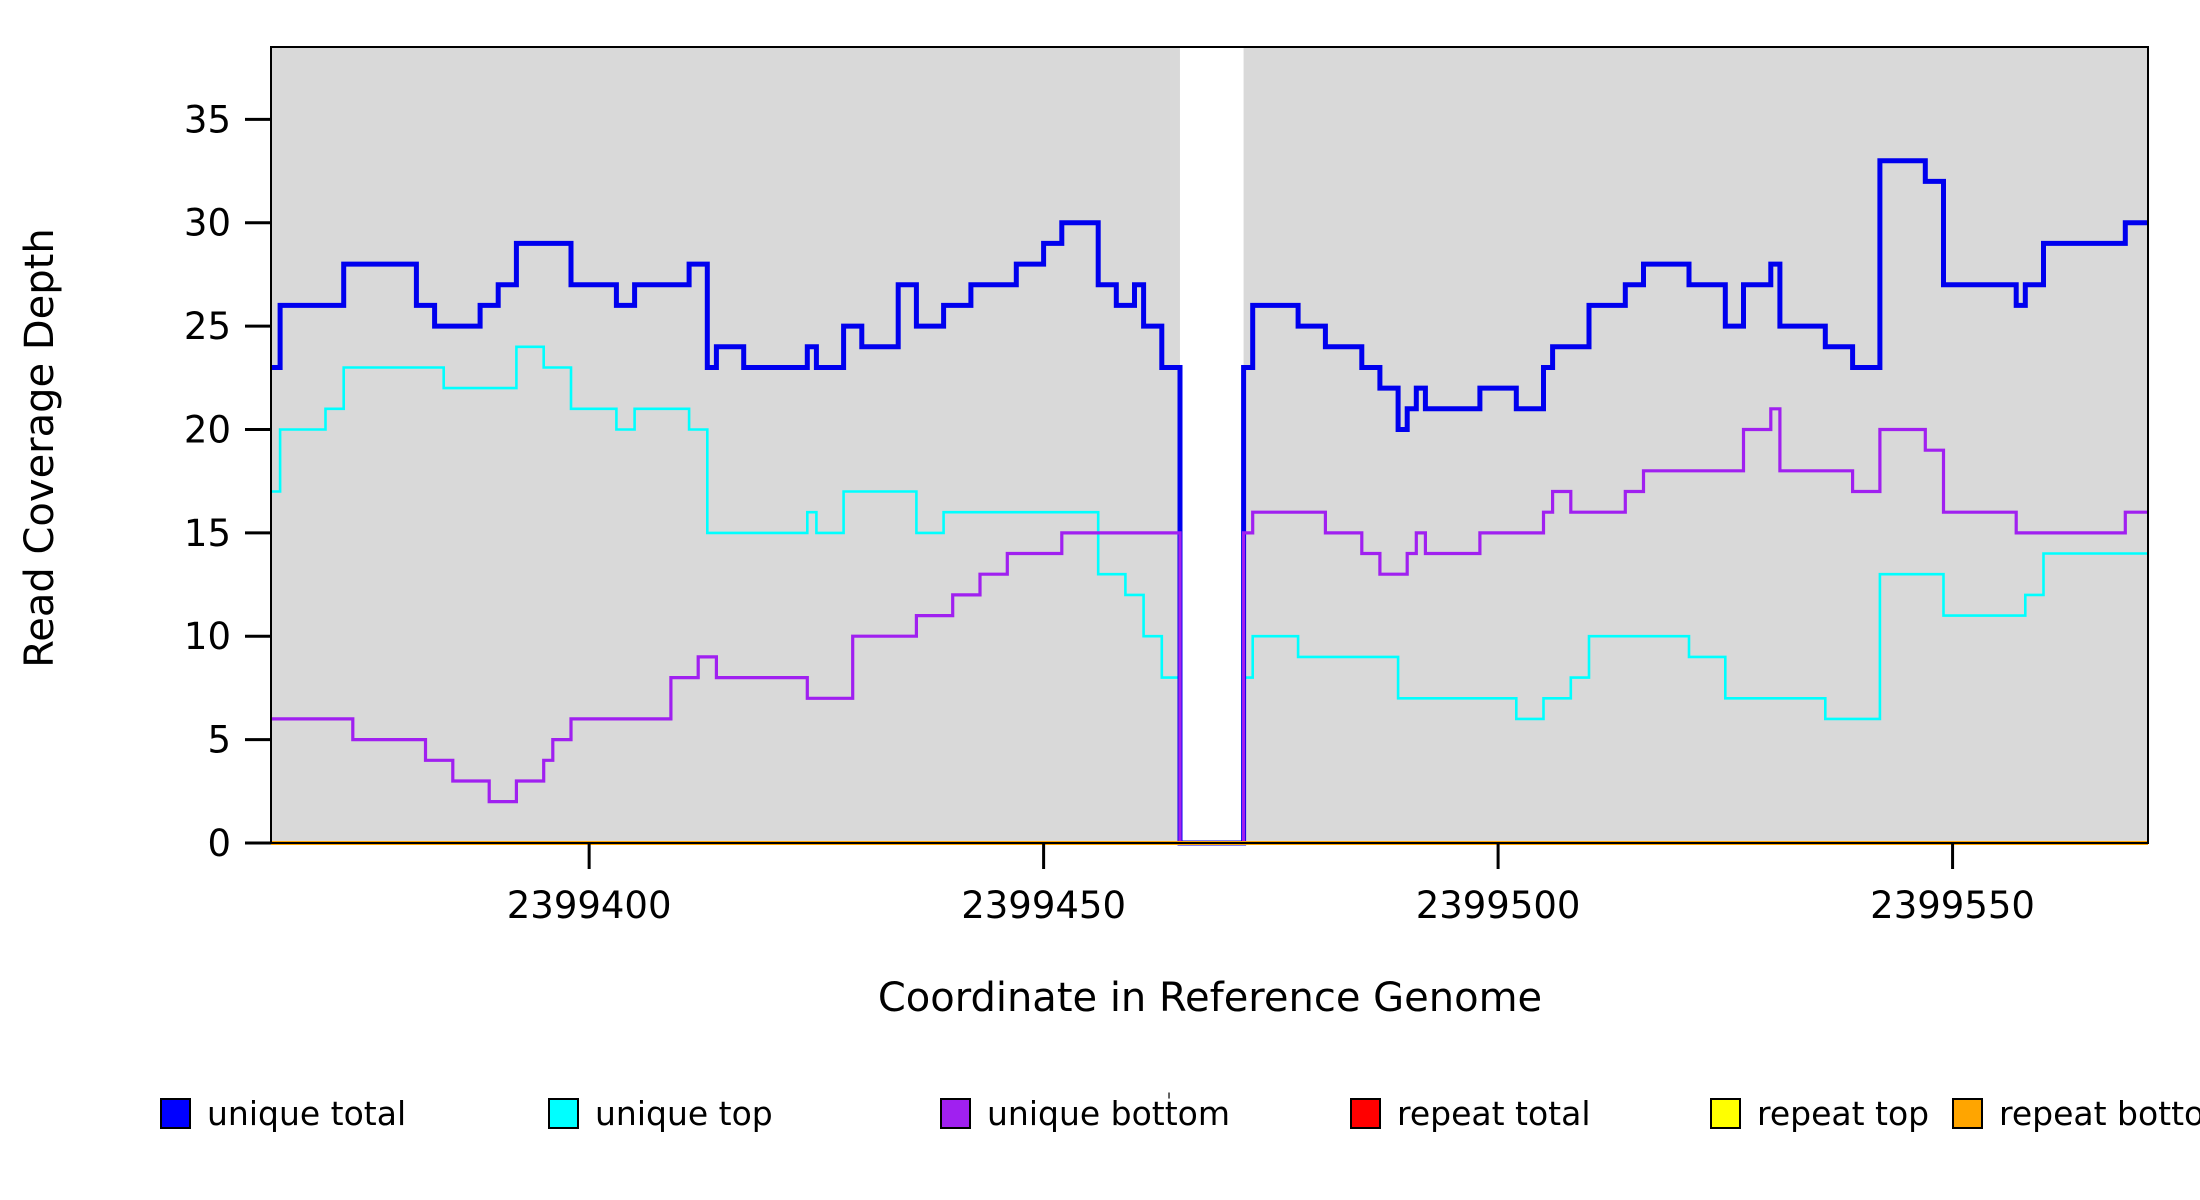 This screenshot has height=1200, width=2200. Describe the element at coordinates (219, 740) in the screenshot. I see `y-tick-label: 5` at that location.